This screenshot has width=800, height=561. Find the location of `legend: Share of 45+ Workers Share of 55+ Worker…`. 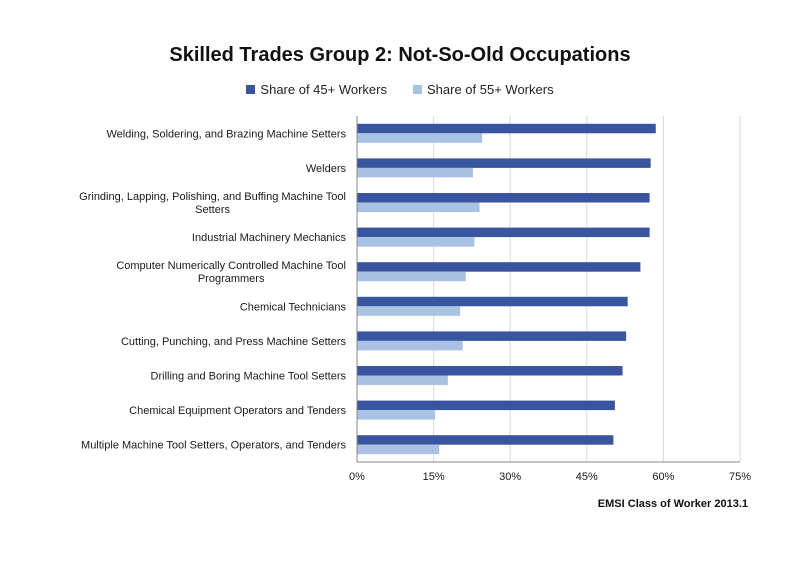

legend: Share of 45+ Workers Share of 55+ Worker… is located at coordinates (400, 89).